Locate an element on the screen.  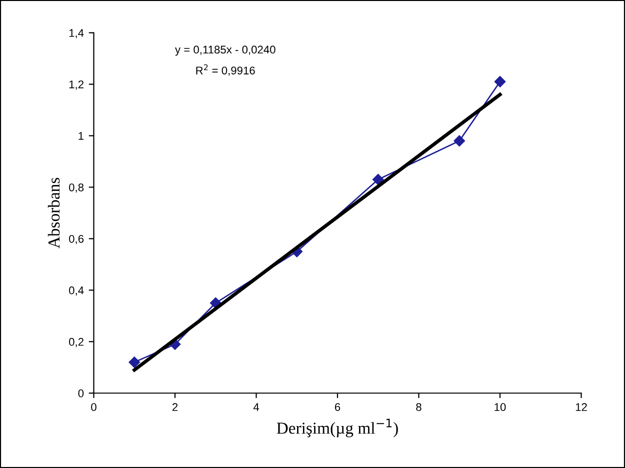
x-tick-label: 2 is located at coordinates (175, 407).